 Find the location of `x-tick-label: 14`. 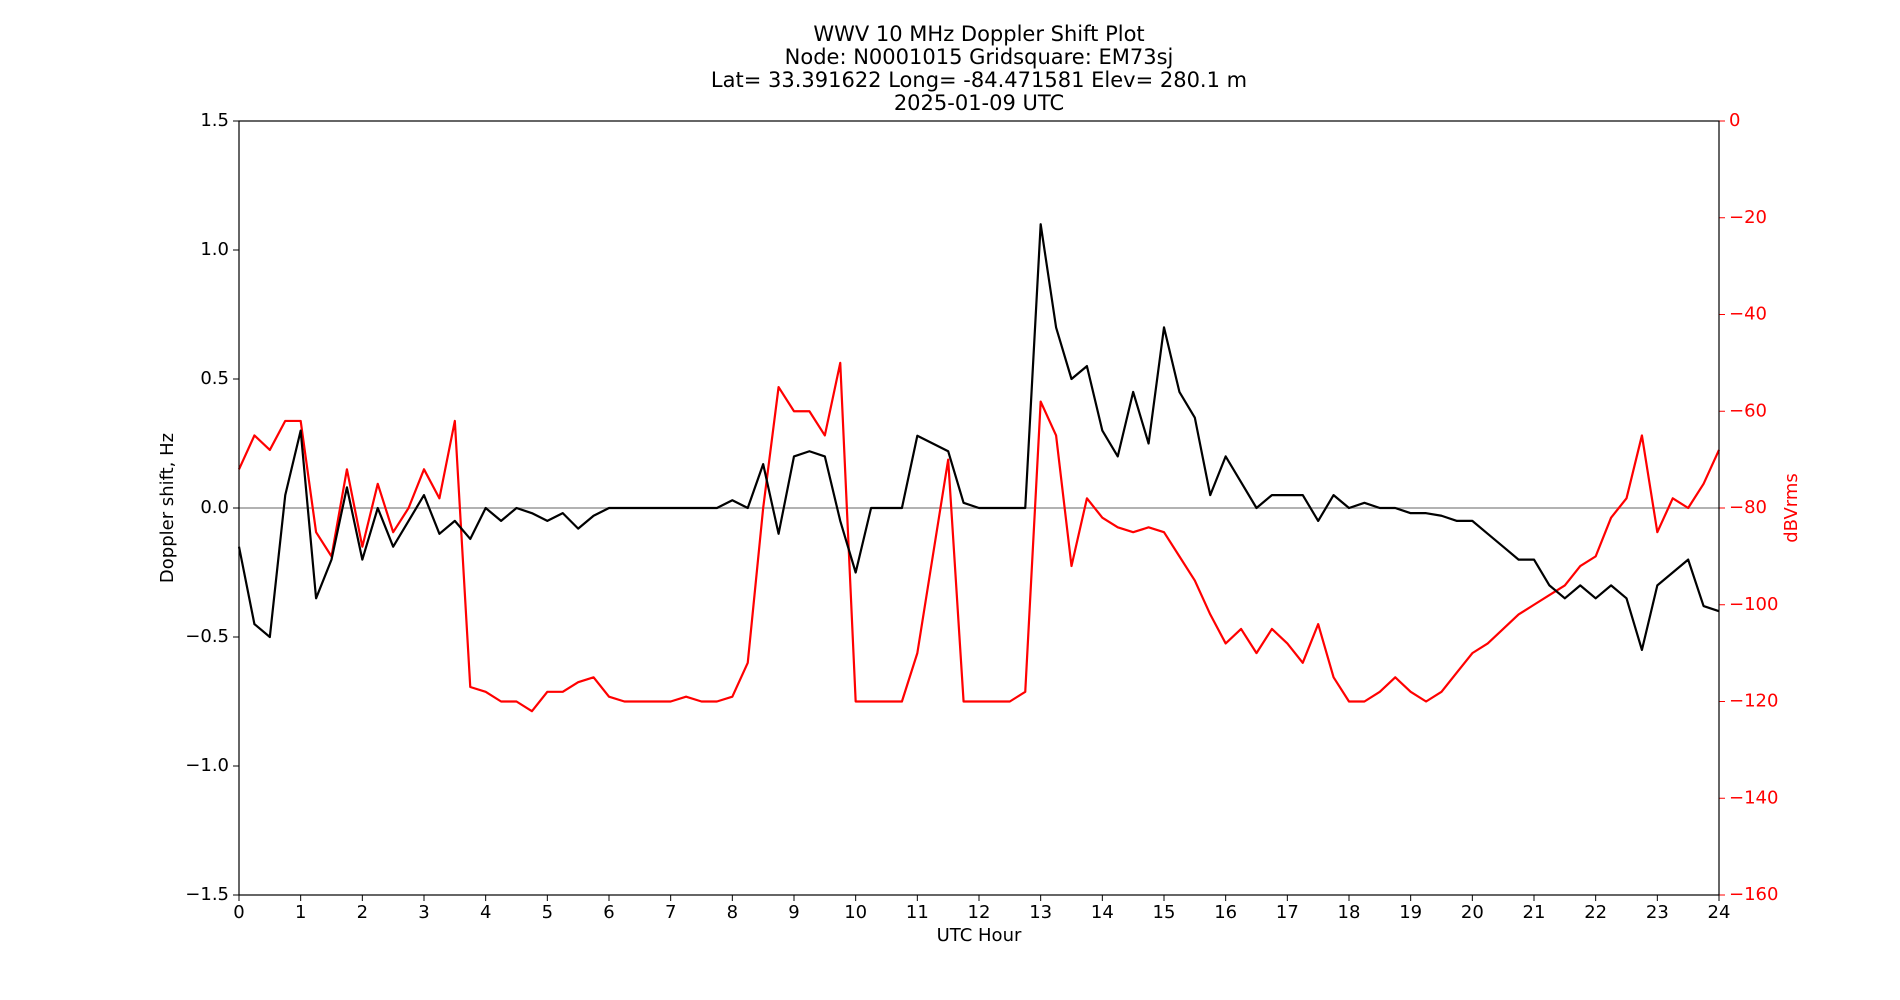

x-tick-label: 14 is located at coordinates (1102, 912).